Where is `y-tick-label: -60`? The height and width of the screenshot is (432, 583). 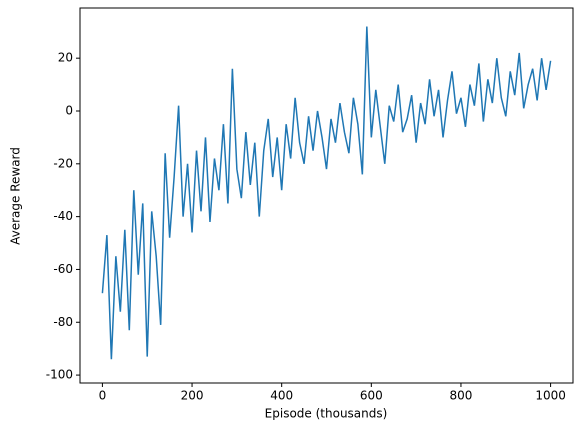
y-tick-label: -60 is located at coordinates (63, 269).